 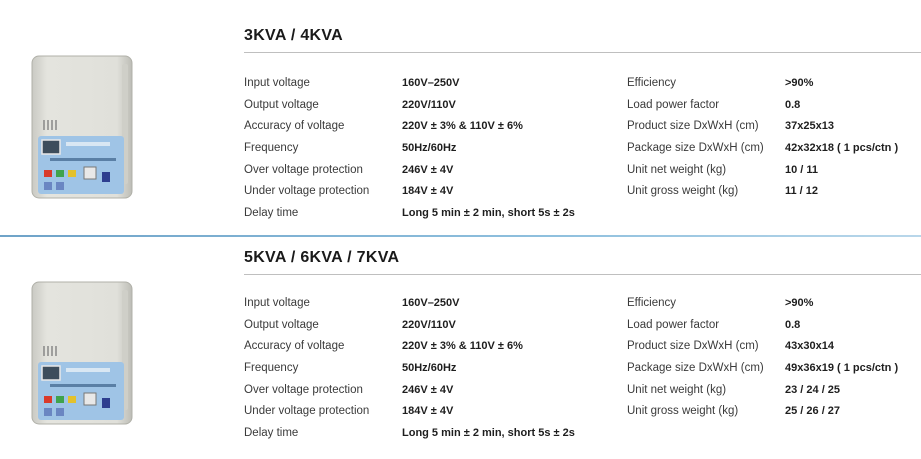 What do you see at coordinates (809, 346) in the screenshot?
I see `spec-value: 43x30x14` at bounding box center [809, 346].